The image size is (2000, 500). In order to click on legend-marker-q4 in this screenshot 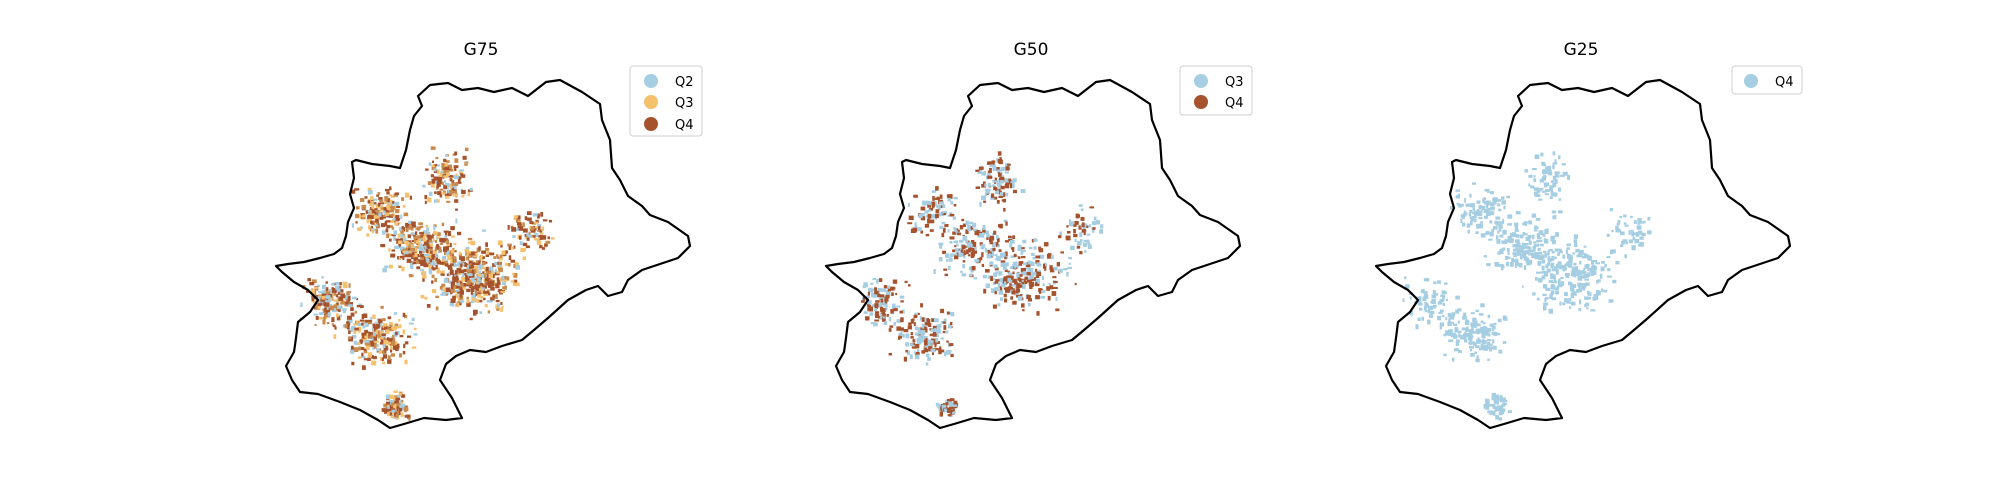, I will do `click(1751, 81)`.